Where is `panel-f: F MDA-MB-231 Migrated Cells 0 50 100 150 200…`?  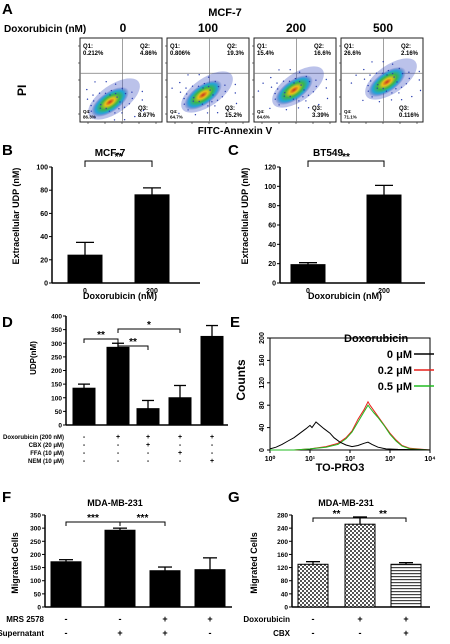 panel-f: F MDA-MB-231 Migrated Cells 0 50 100 150 200… is located at coordinates (116, 563).